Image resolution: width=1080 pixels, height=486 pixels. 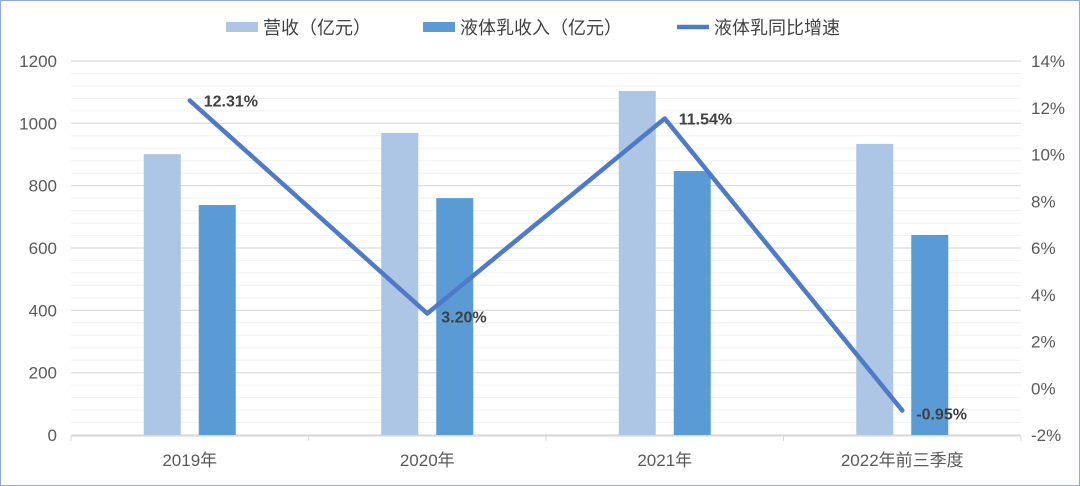 What do you see at coordinates (43, 373) in the screenshot?
I see `left-axis-tick: 200` at bounding box center [43, 373].